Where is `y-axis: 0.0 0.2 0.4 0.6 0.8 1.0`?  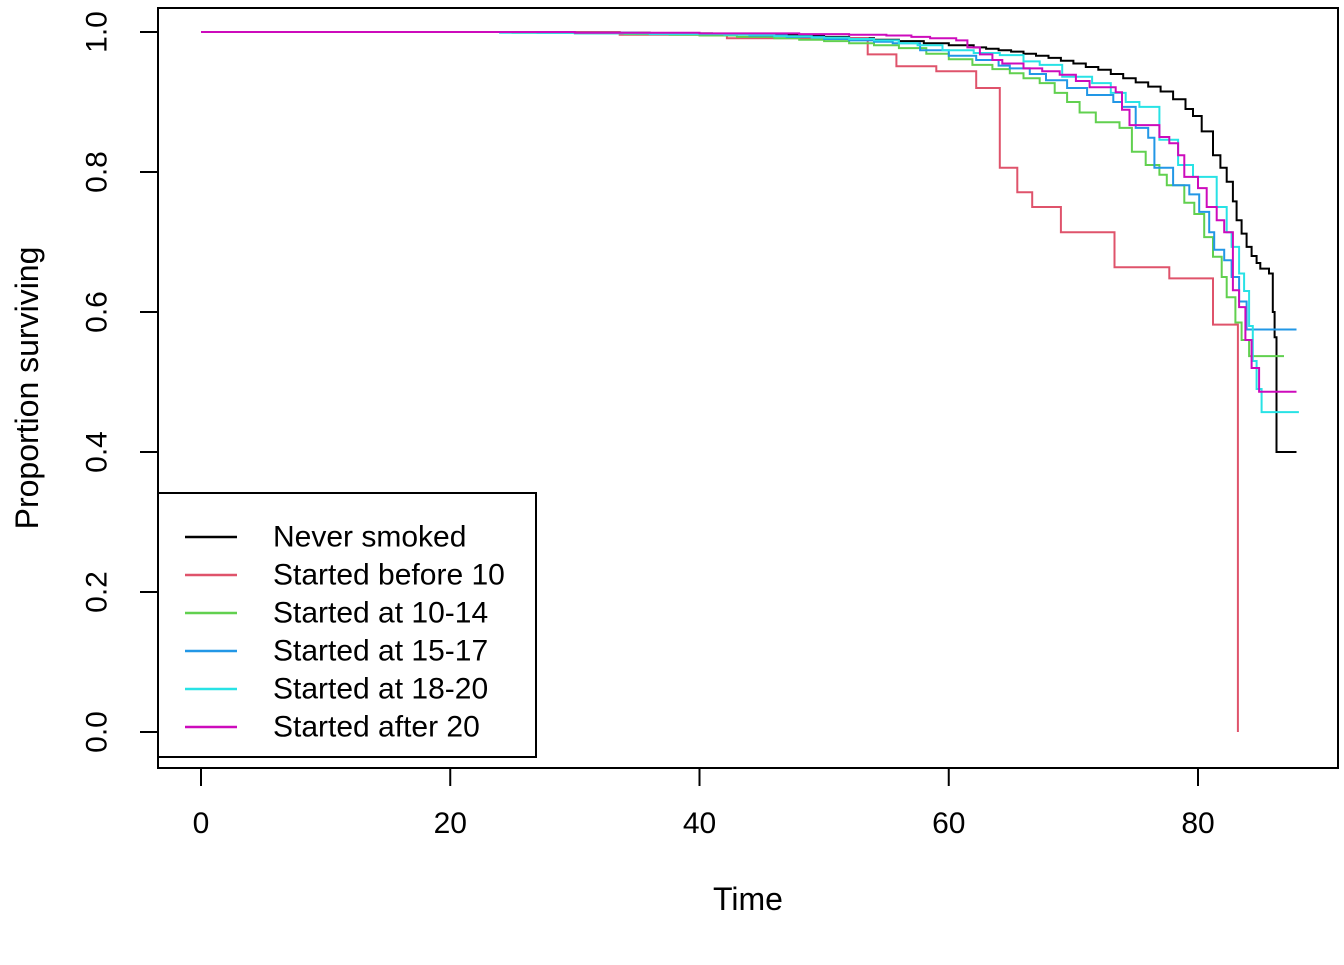 y-axis: 0.0 0.2 0.4 0.6 0.8 1.0 is located at coordinates (119, 382).